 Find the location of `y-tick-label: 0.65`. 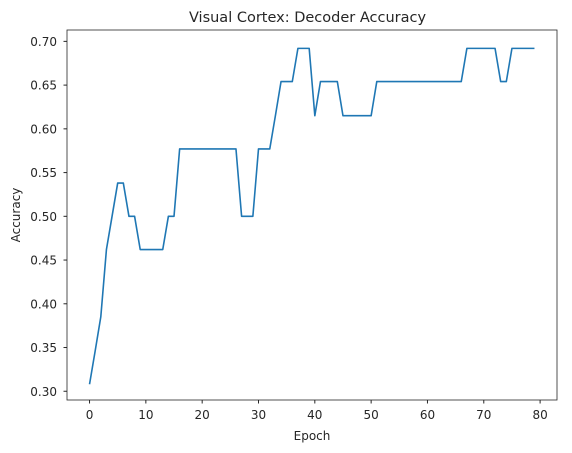

y-tick-label: 0.65 is located at coordinates (43, 86).